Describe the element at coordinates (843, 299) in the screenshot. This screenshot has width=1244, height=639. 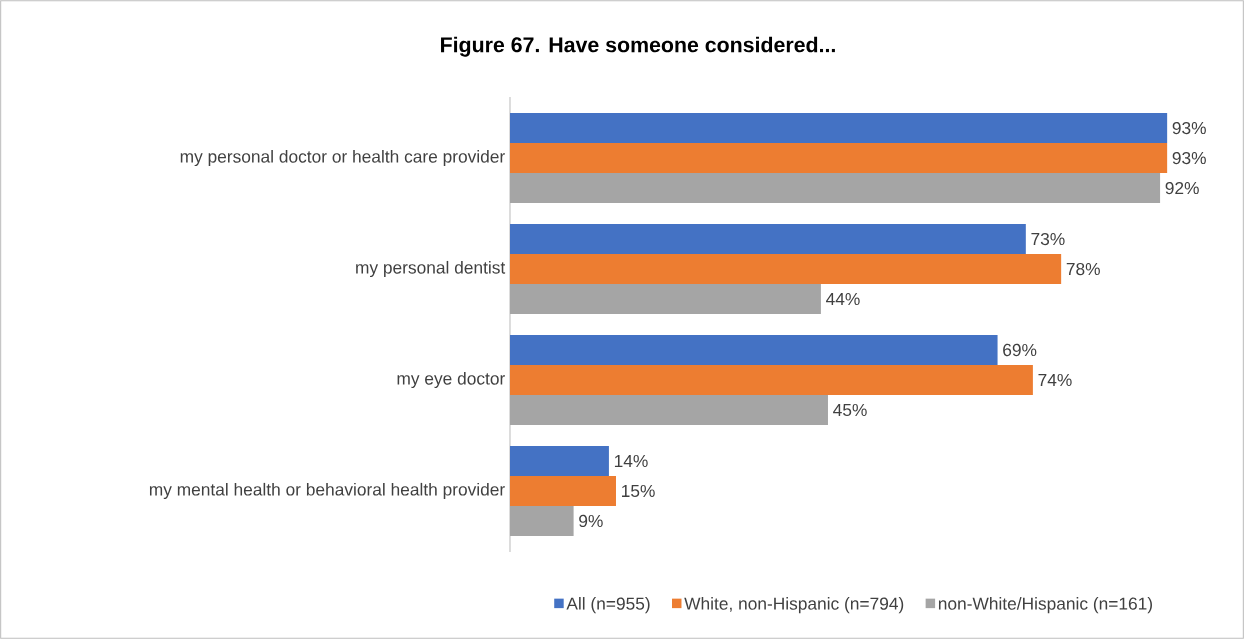
I see `data-label: 44%` at that location.